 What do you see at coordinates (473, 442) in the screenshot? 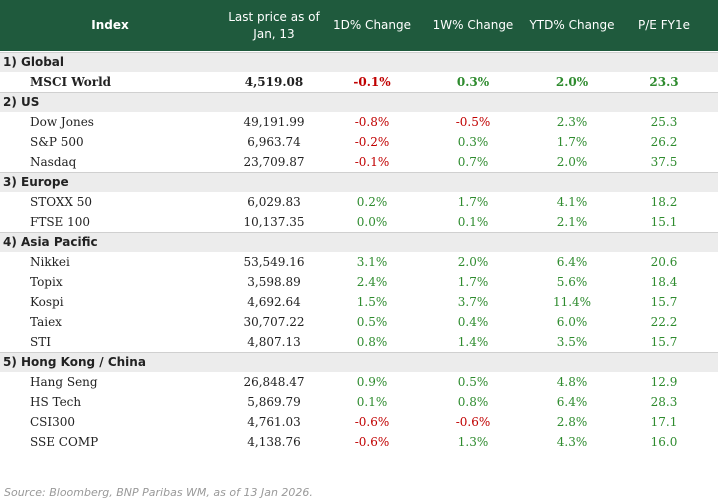
I see `cell-value: 1.3%` at bounding box center [473, 442].